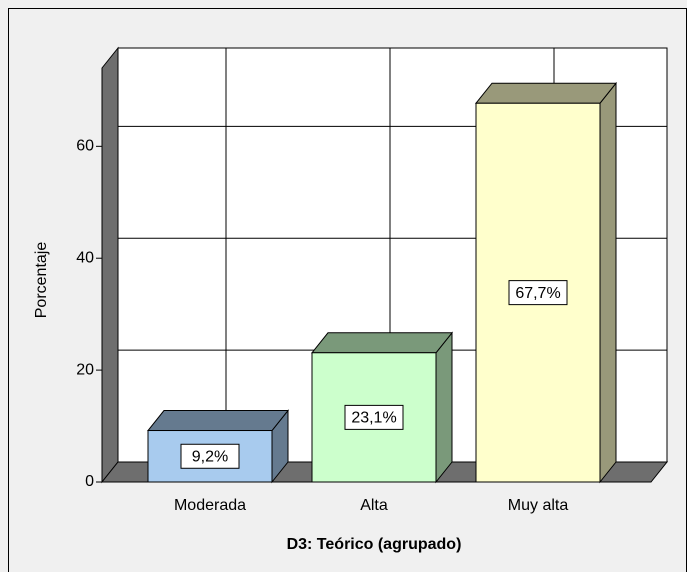  I want to click on value-label: 67,7%, so click(537, 293).